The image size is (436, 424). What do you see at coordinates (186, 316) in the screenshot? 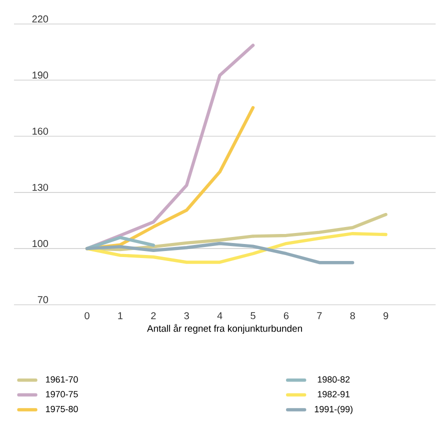
I see `x-tick-label: 3` at bounding box center [186, 316].